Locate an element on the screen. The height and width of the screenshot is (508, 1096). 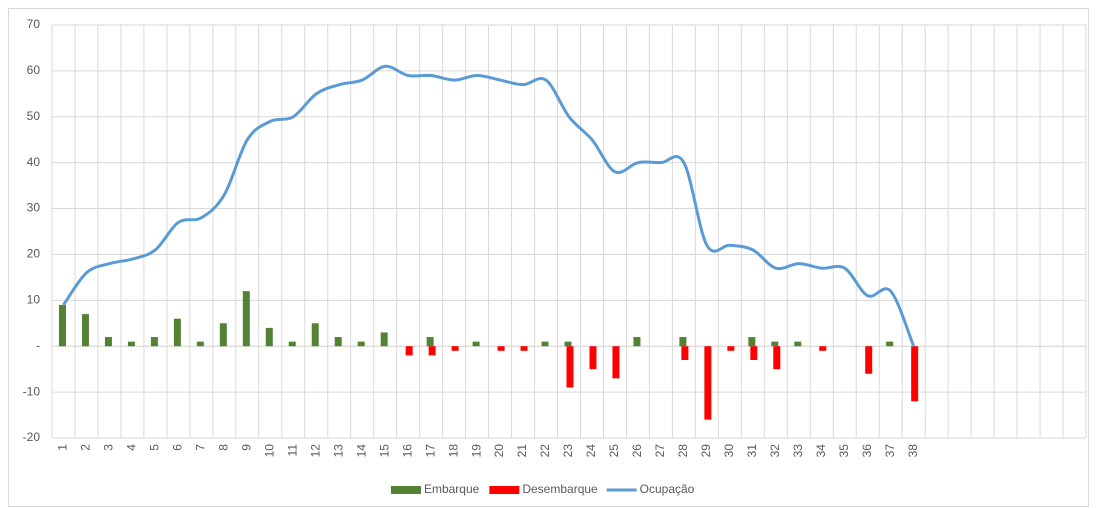
x-tick-label: 2 is located at coordinates (86, 447).